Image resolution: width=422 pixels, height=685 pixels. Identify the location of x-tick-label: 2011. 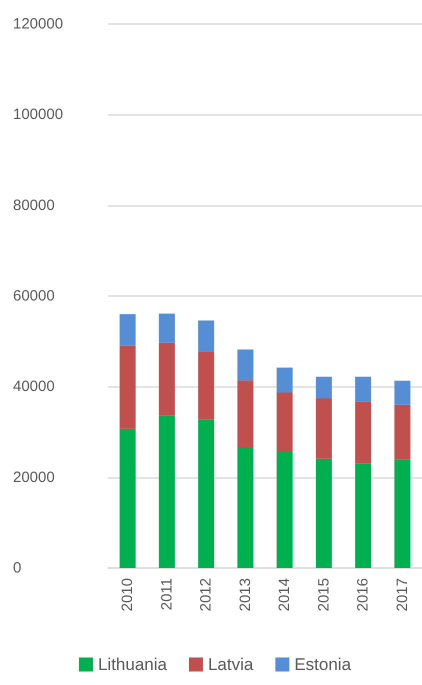
(167, 594).